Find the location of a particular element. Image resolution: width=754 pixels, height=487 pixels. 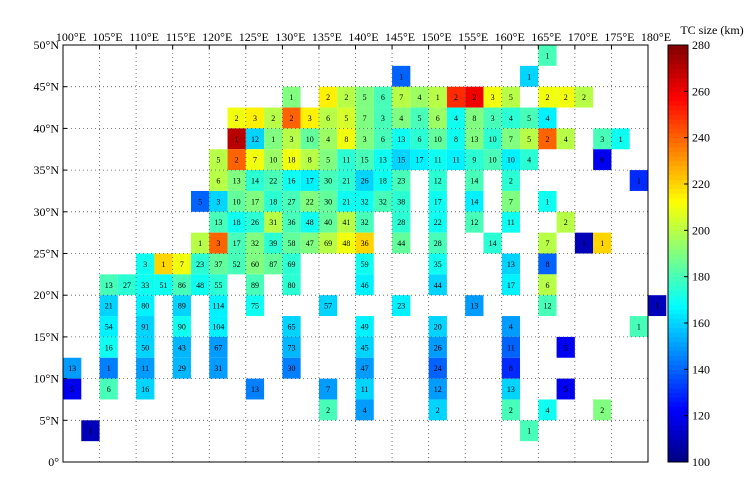

x-tick-label: 135°E is located at coordinates (327, 37).